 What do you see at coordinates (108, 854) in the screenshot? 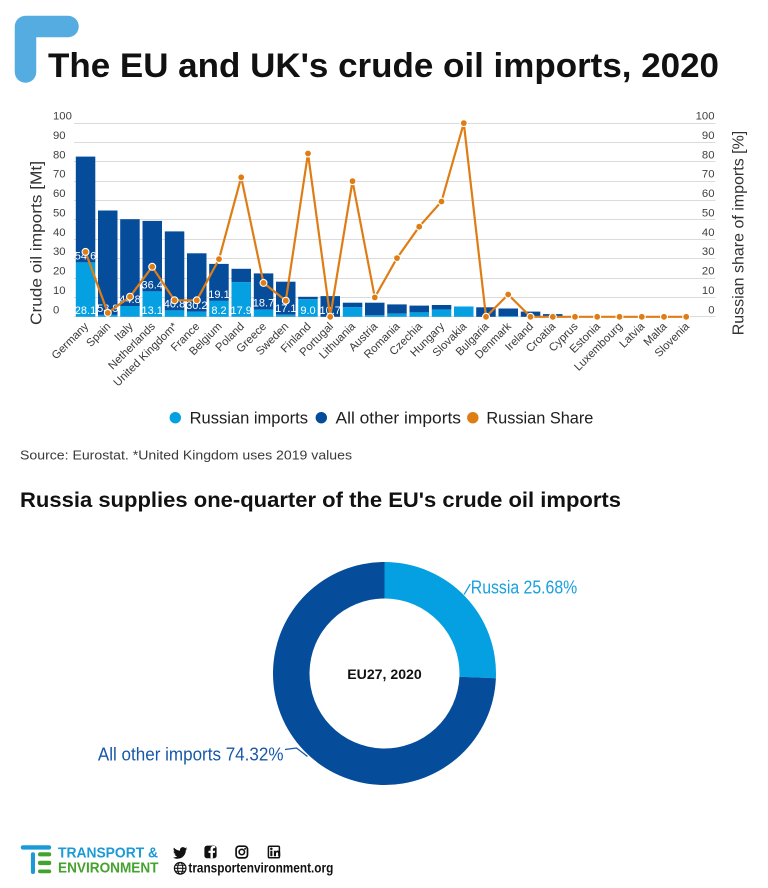
I see `svg-text: TRANSPORT &` at bounding box center [108, 854].